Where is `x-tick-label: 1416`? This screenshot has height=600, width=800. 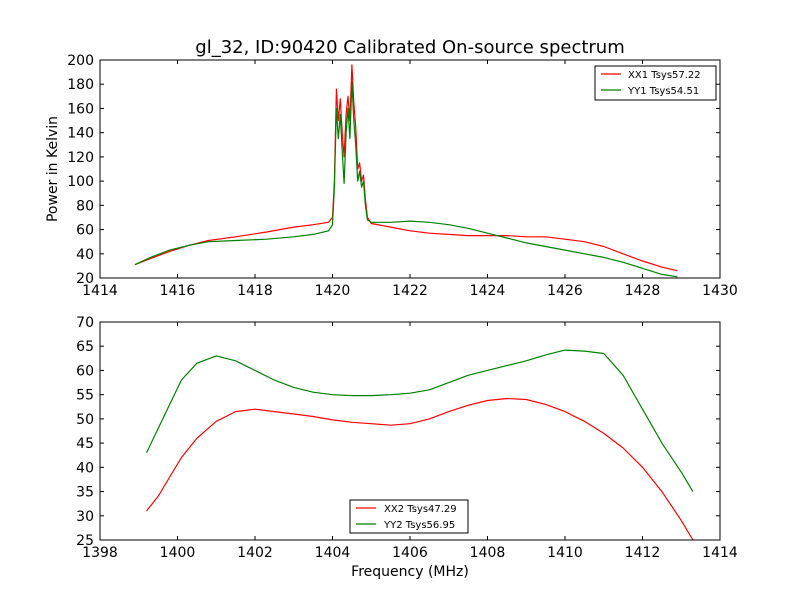 x-tick-label: 1416 is located at coordinates (178, 291).